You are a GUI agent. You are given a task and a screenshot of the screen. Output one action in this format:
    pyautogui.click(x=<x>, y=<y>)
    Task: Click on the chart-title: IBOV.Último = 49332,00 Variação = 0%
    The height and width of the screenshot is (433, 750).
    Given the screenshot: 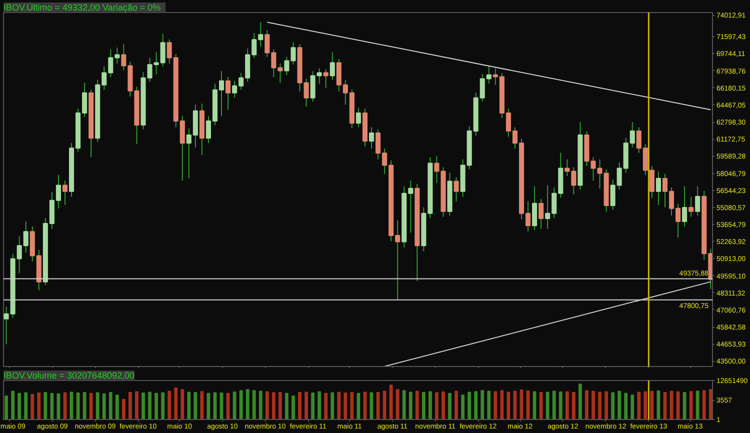 What is the action you would take?
    pyautogui.click(x=82, y=7)
    